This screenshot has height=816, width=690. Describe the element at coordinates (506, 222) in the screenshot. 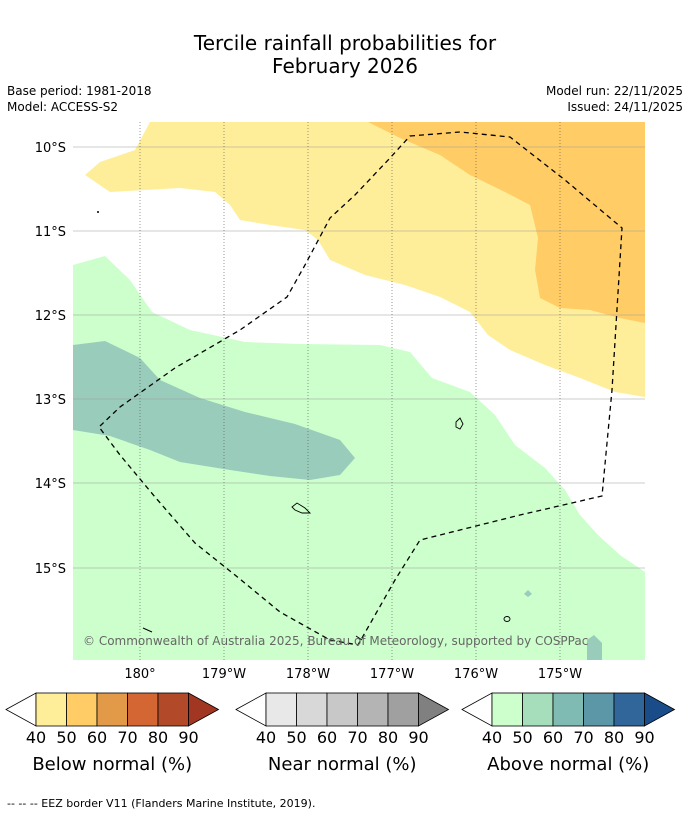

I see `below-normal-50-region` at that location.